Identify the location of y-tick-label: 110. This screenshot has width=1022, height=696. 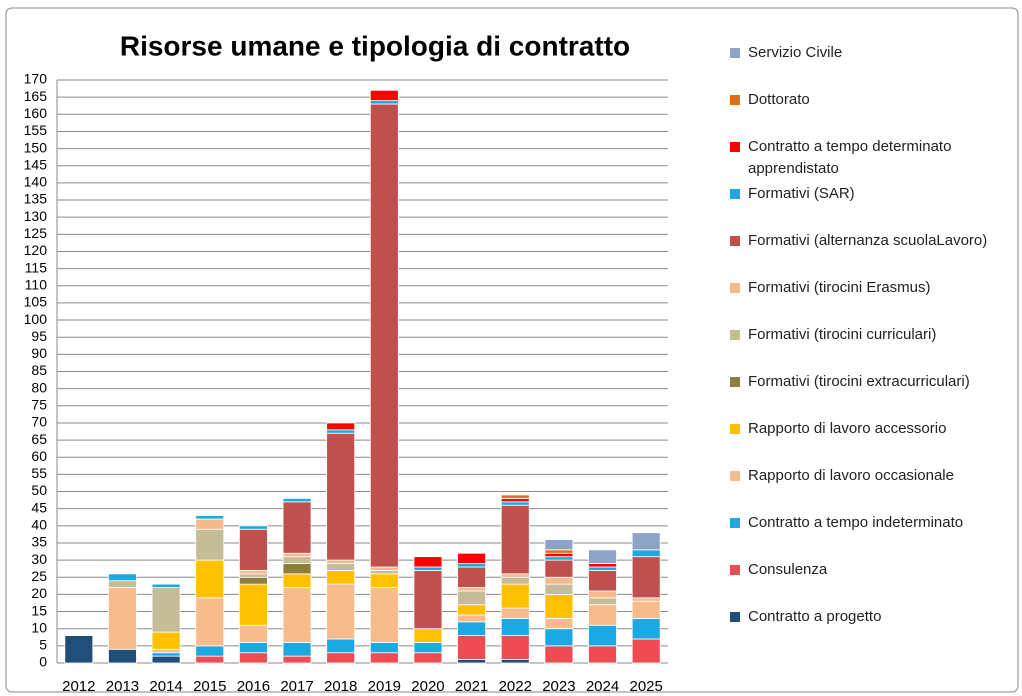
(36, 284).